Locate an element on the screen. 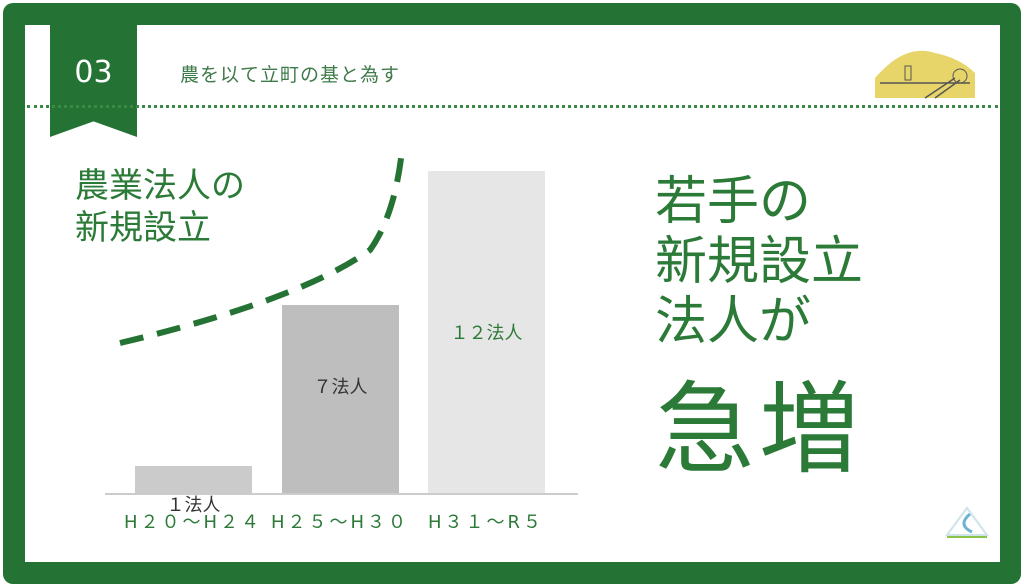  section-number: 03 is located at coordinates (93, 72).